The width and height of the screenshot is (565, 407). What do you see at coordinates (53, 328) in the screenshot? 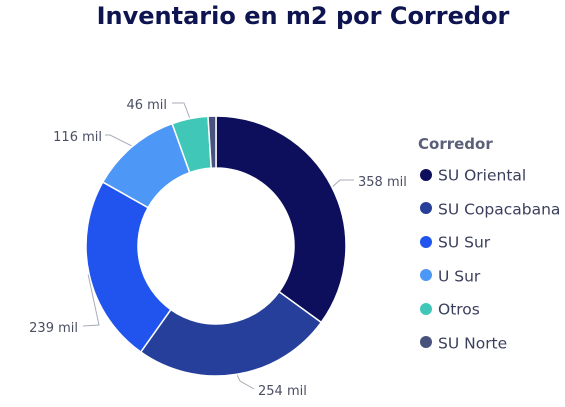
I see `data-label-su-sur: 239 mil` at bounding box center [53, 328].